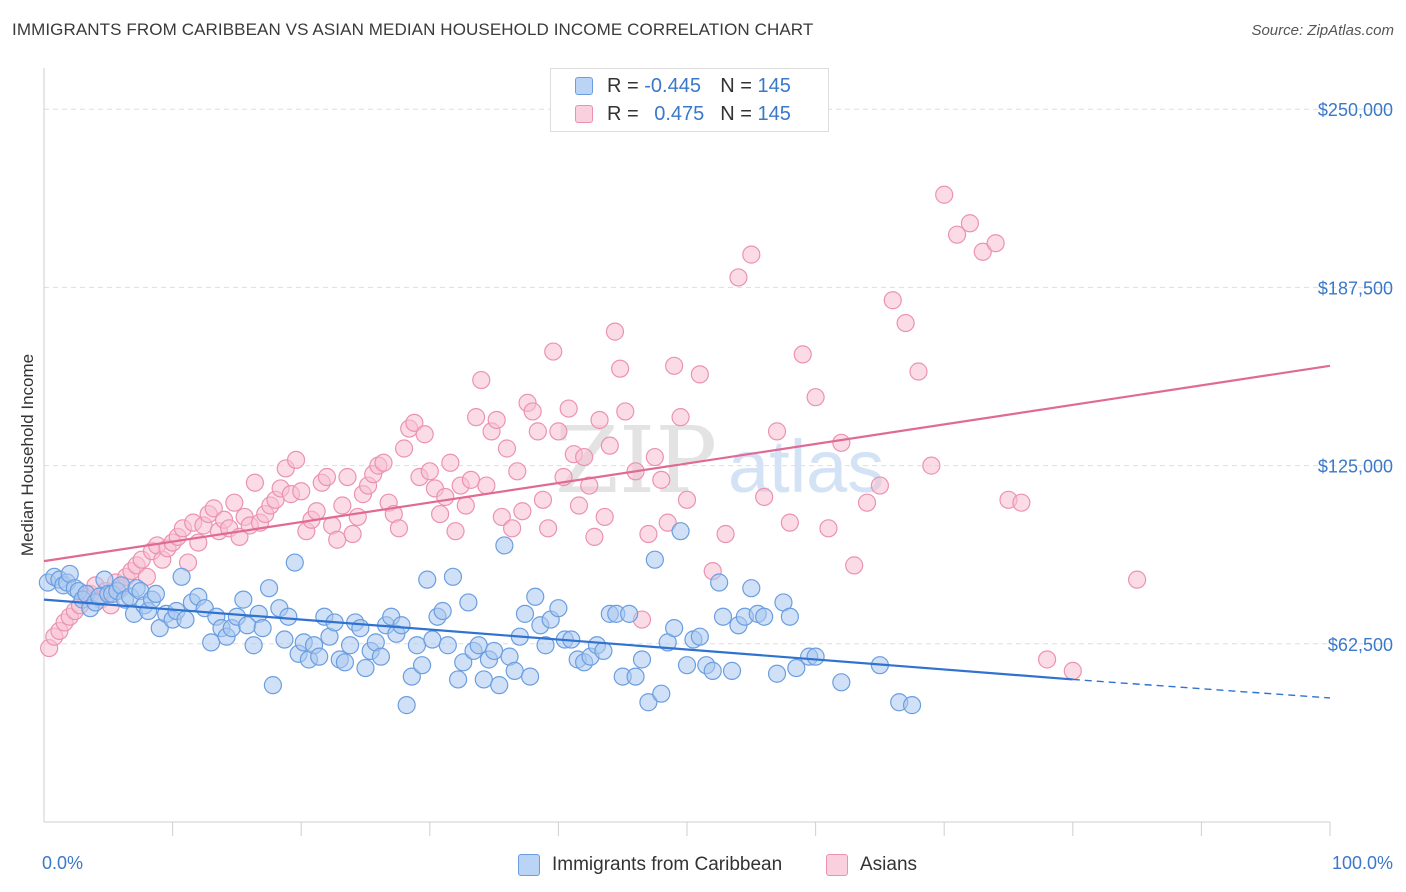 Image resolution: width=1406 pixels, height=892 pixels. Describe the element at coordinates (62, 863) in the screenshot. I see `x-tick-label: 0.0%` at that location.